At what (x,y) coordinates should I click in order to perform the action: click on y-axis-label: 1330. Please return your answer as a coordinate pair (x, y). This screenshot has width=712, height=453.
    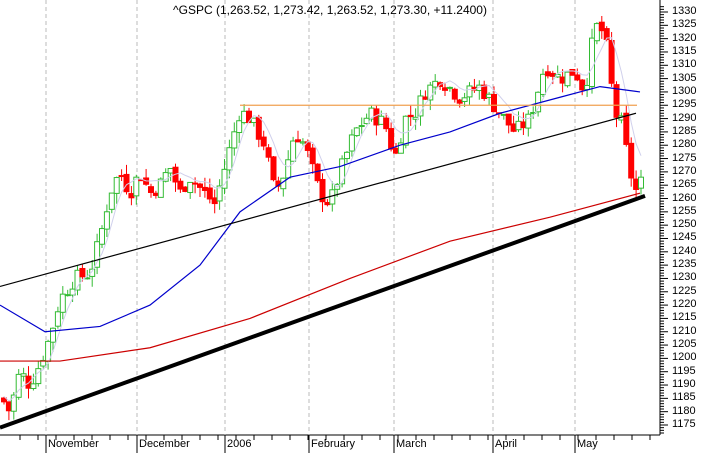
    Looking at the image, I should click on (684, 11).